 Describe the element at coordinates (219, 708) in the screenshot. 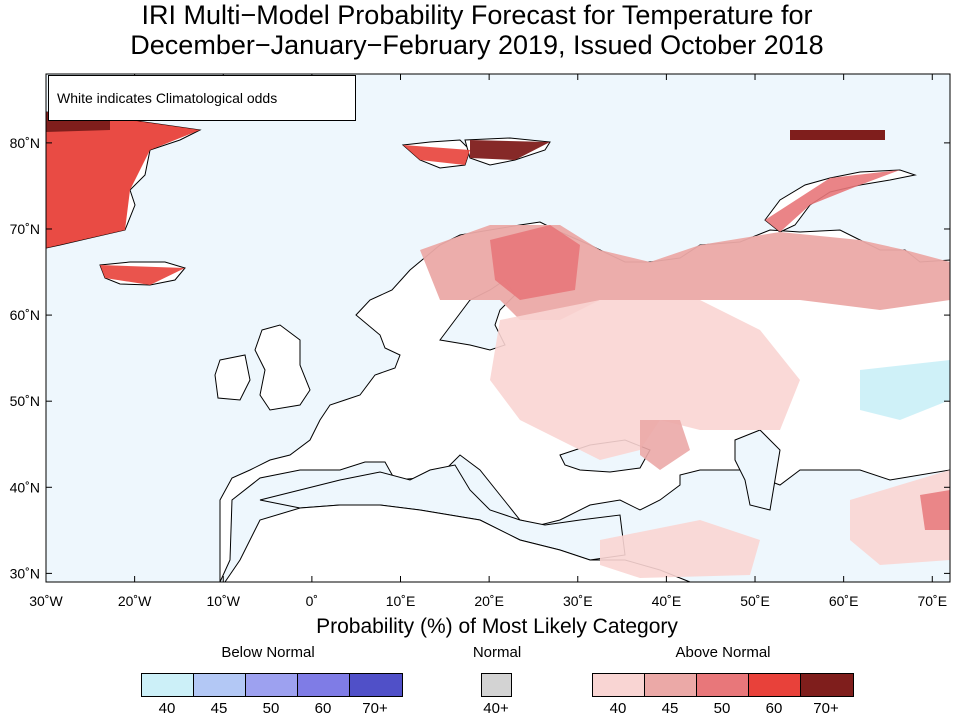

I see `legend-below-label-45: 45` at that location.